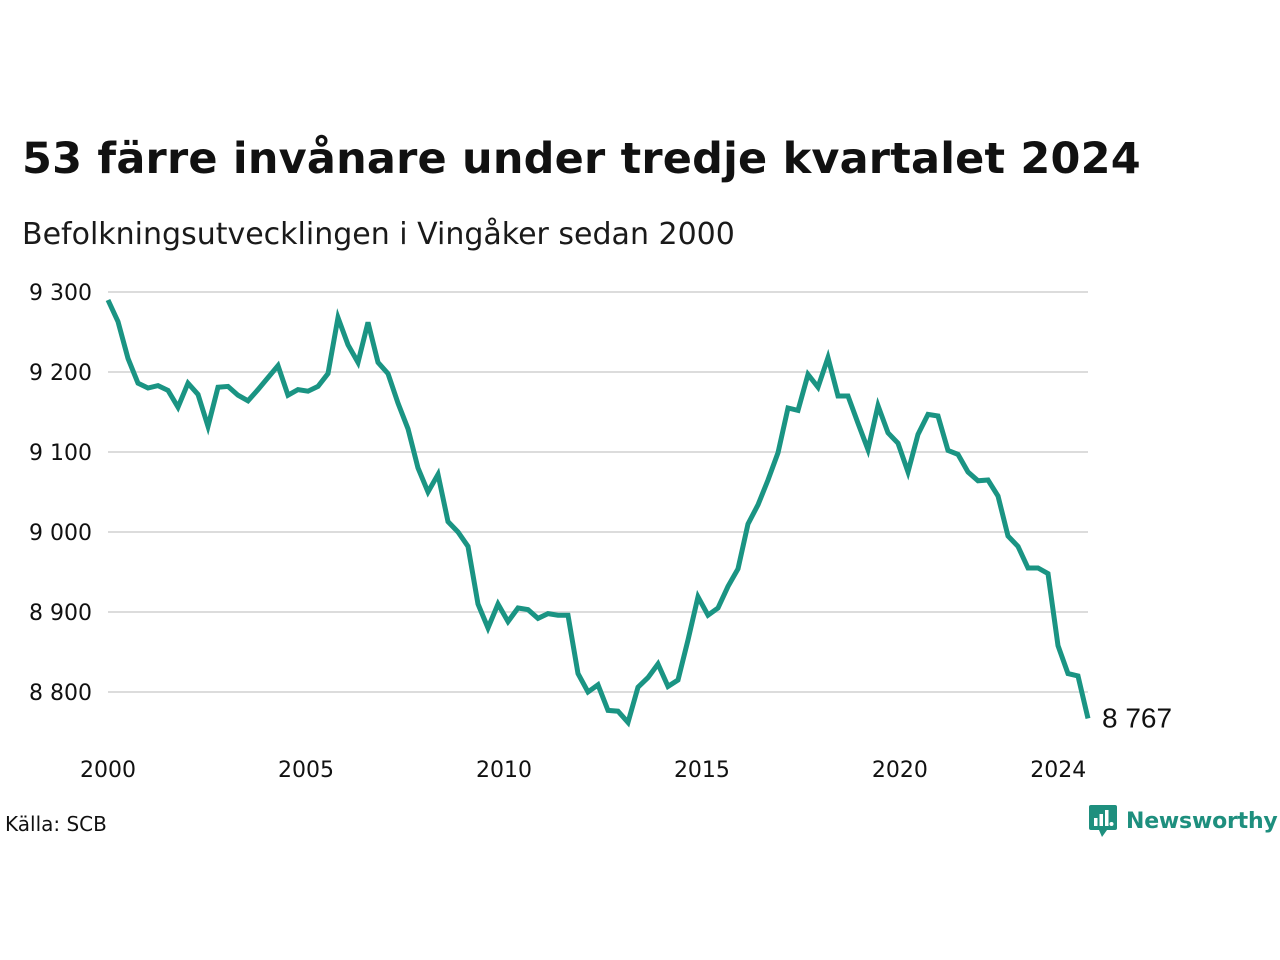 This screenshot has width=1280, height=960. Describe the element at coordinates (1058, 770) in the screenshot. I see `x-tick-label: 2024` at that location.